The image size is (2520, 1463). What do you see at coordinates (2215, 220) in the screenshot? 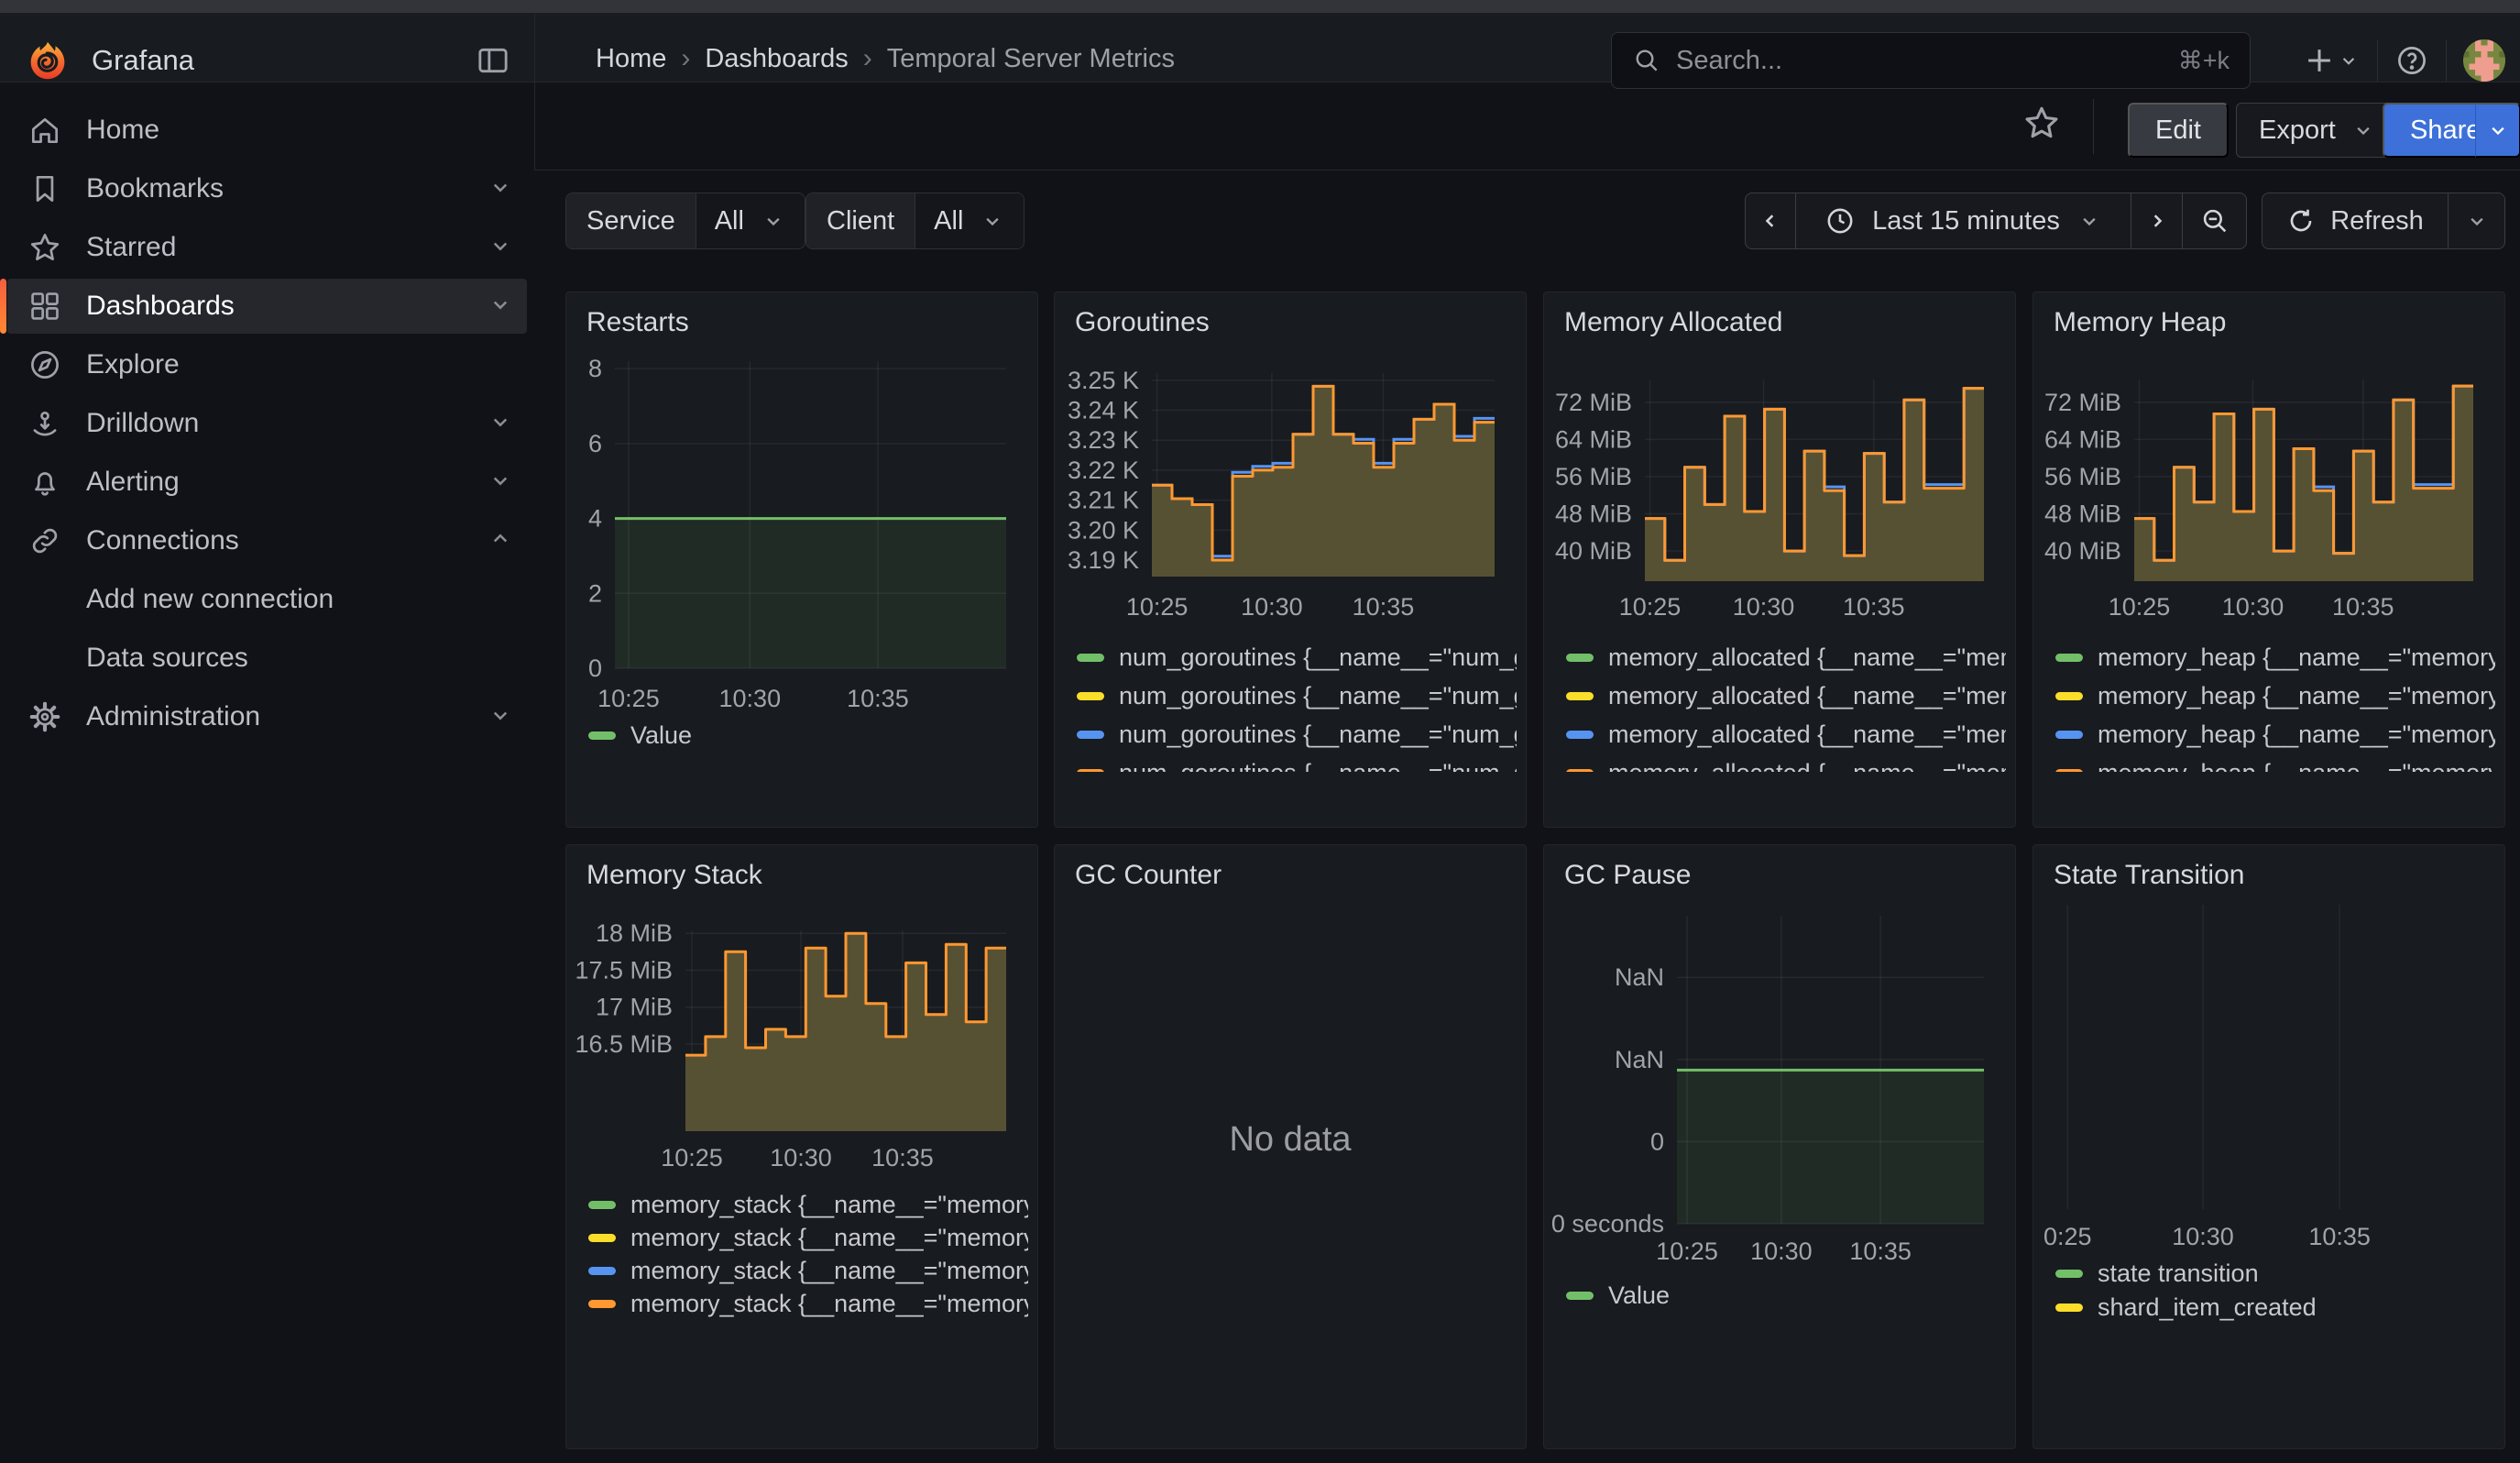
I see `zoom-out-button` at bounding box center [2215, 220].